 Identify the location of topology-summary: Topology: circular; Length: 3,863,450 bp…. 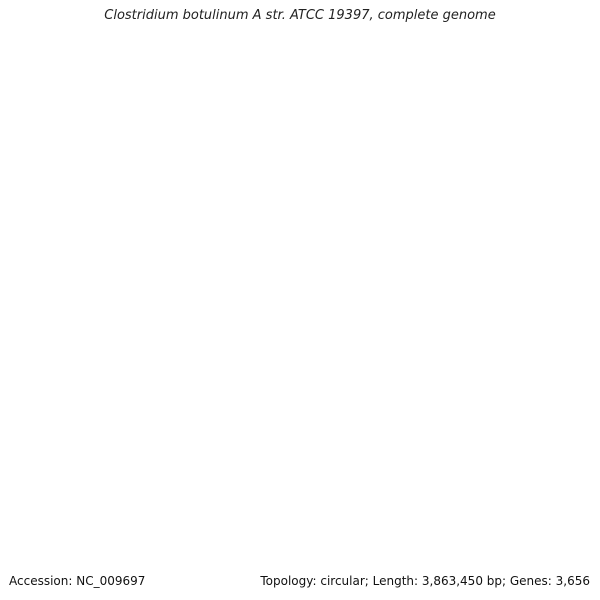
(425, 581).